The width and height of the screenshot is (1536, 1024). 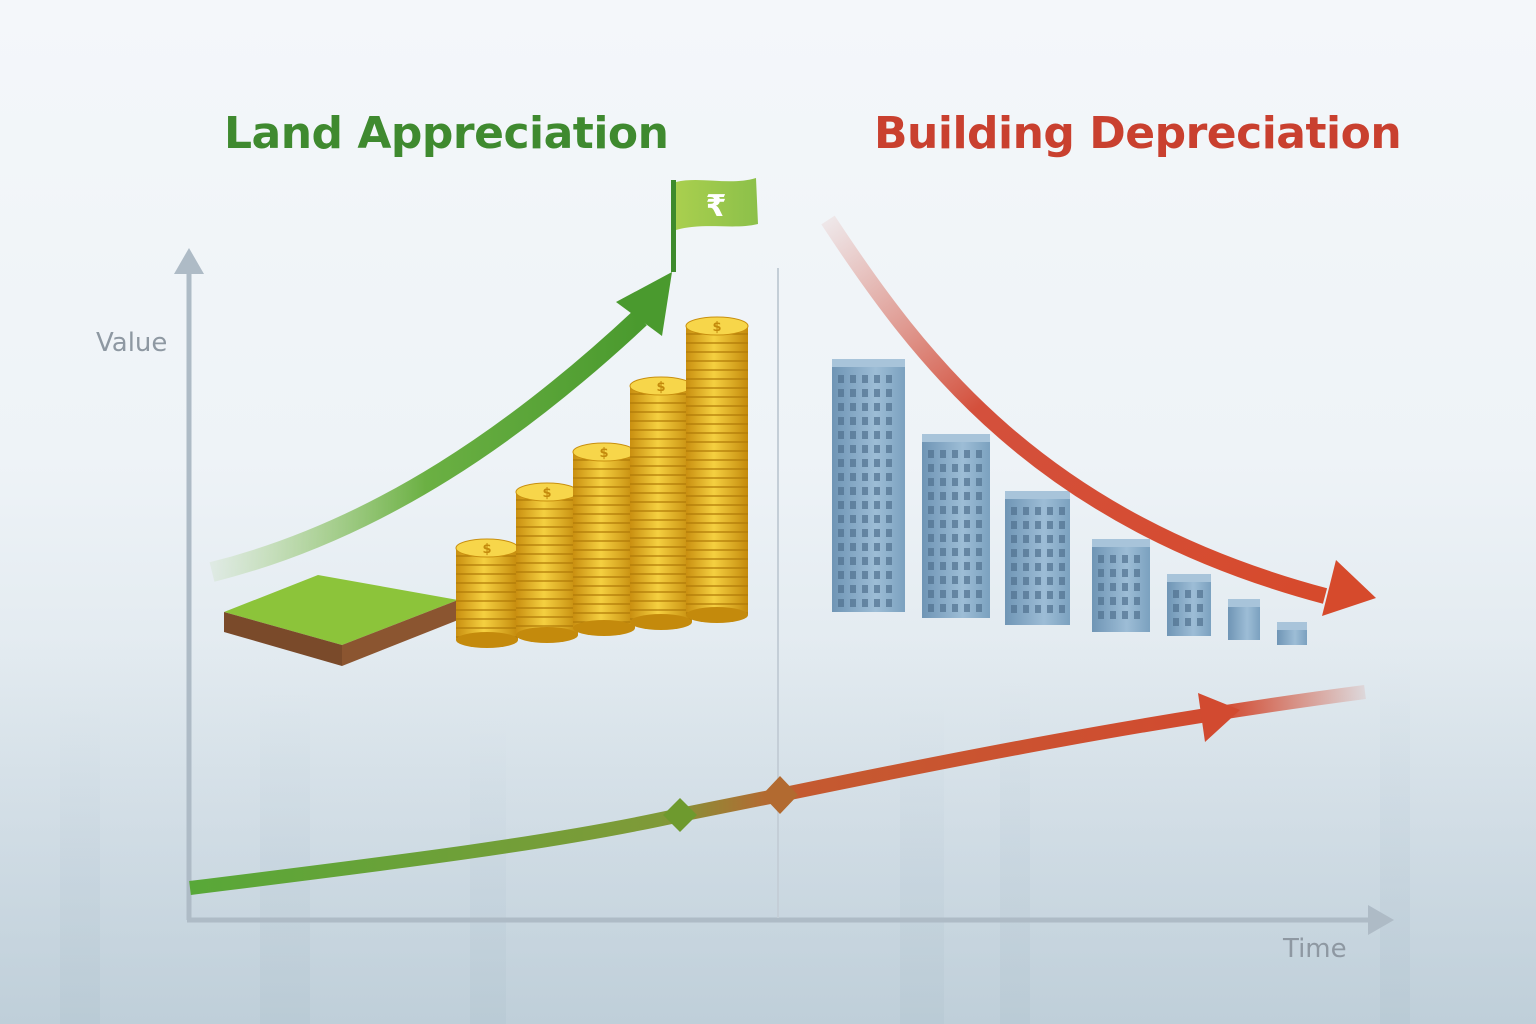 I want to click on land-plot-icon, so click(x=341, y=620).